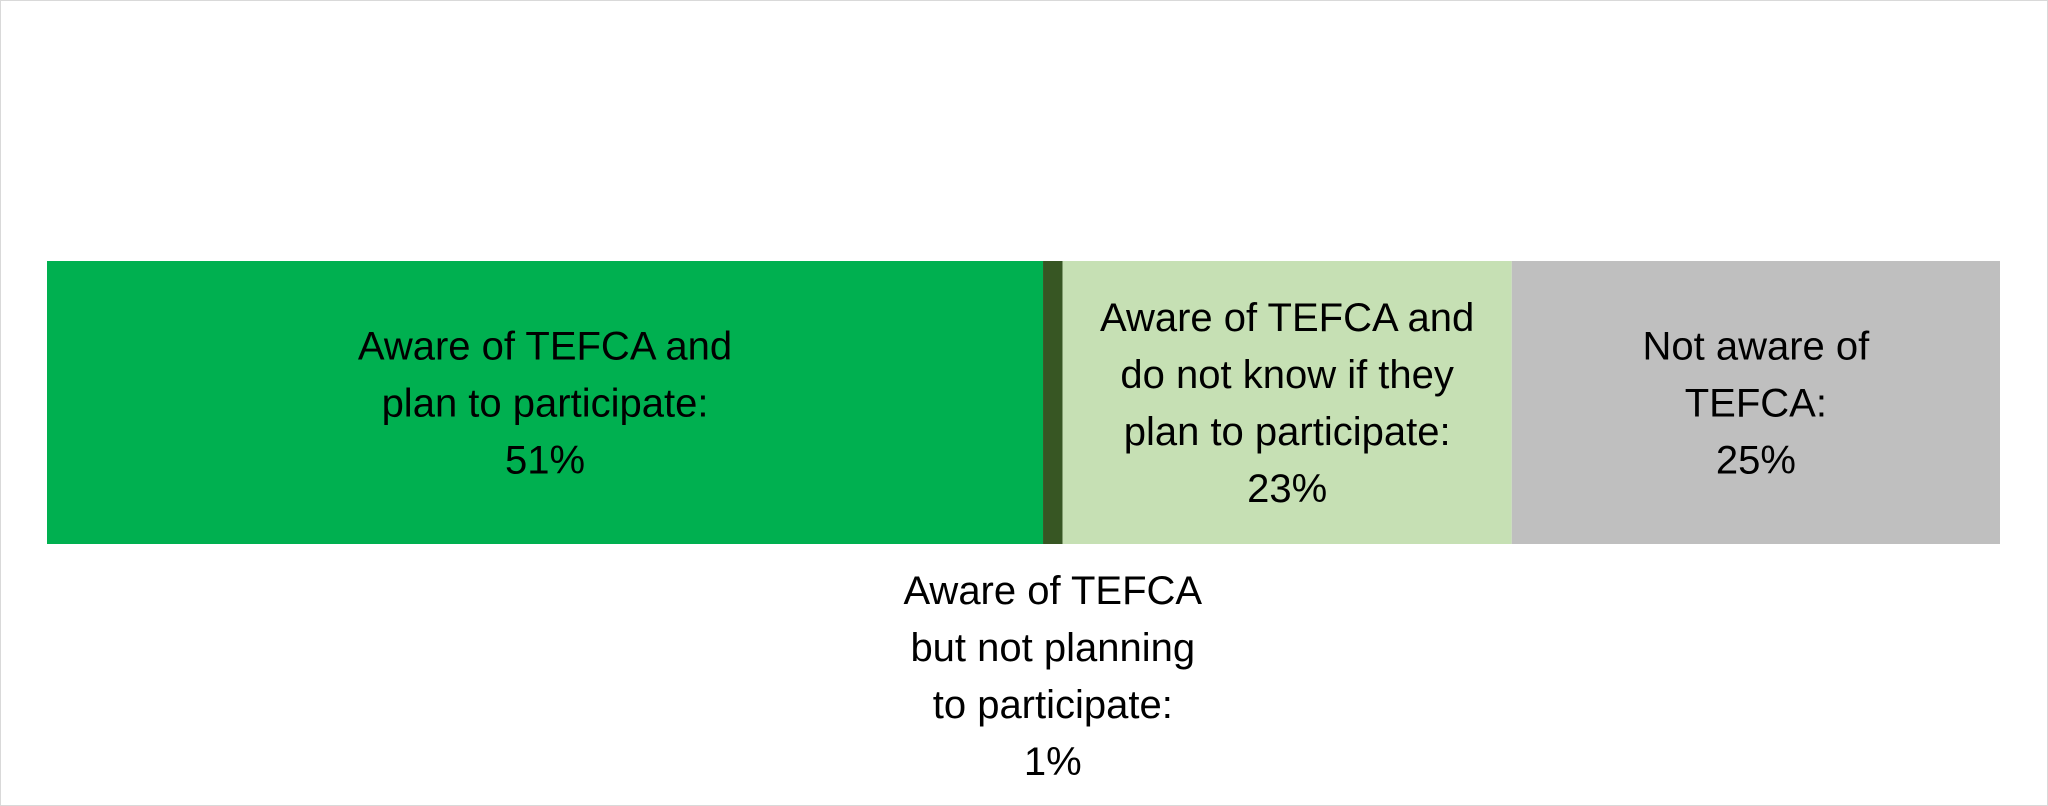 This screenshot has width=2048, height=806. I want to click on data-label-line: Not aware of, so click(1756, 347).